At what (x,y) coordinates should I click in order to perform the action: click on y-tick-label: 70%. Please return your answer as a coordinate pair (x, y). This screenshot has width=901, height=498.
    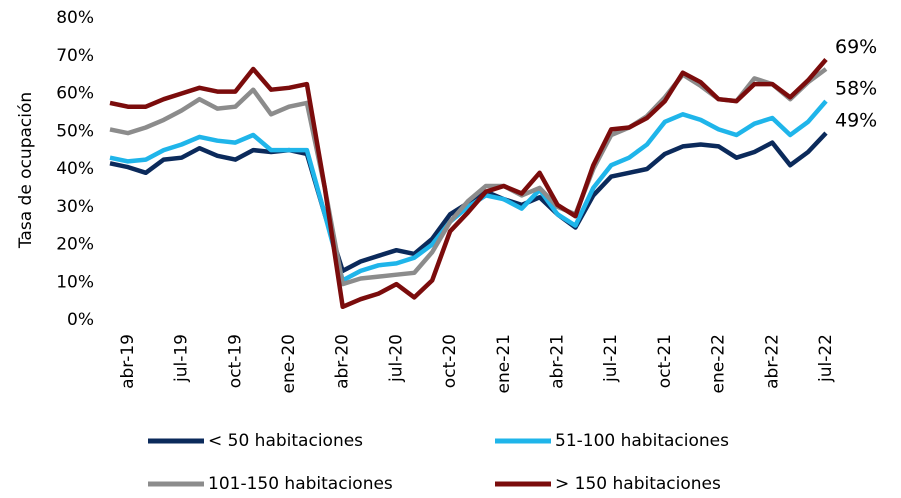
    Looking at the image, I should click on (75, 56).